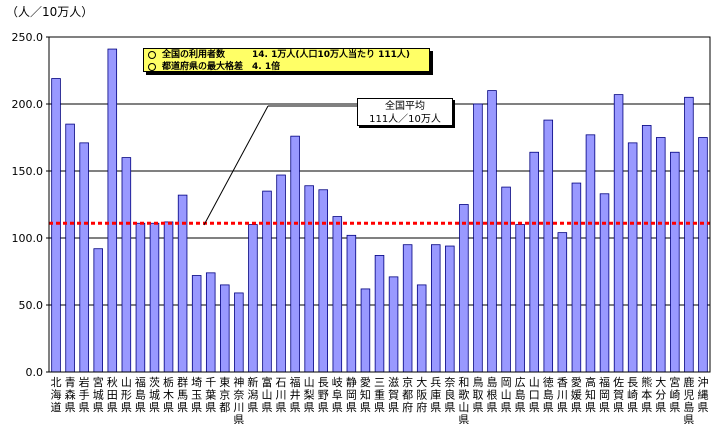  What do you see at coordinates (295, 394) in the screenshot?
I see `category-label: 福井県` at bounding box center [295, 394].